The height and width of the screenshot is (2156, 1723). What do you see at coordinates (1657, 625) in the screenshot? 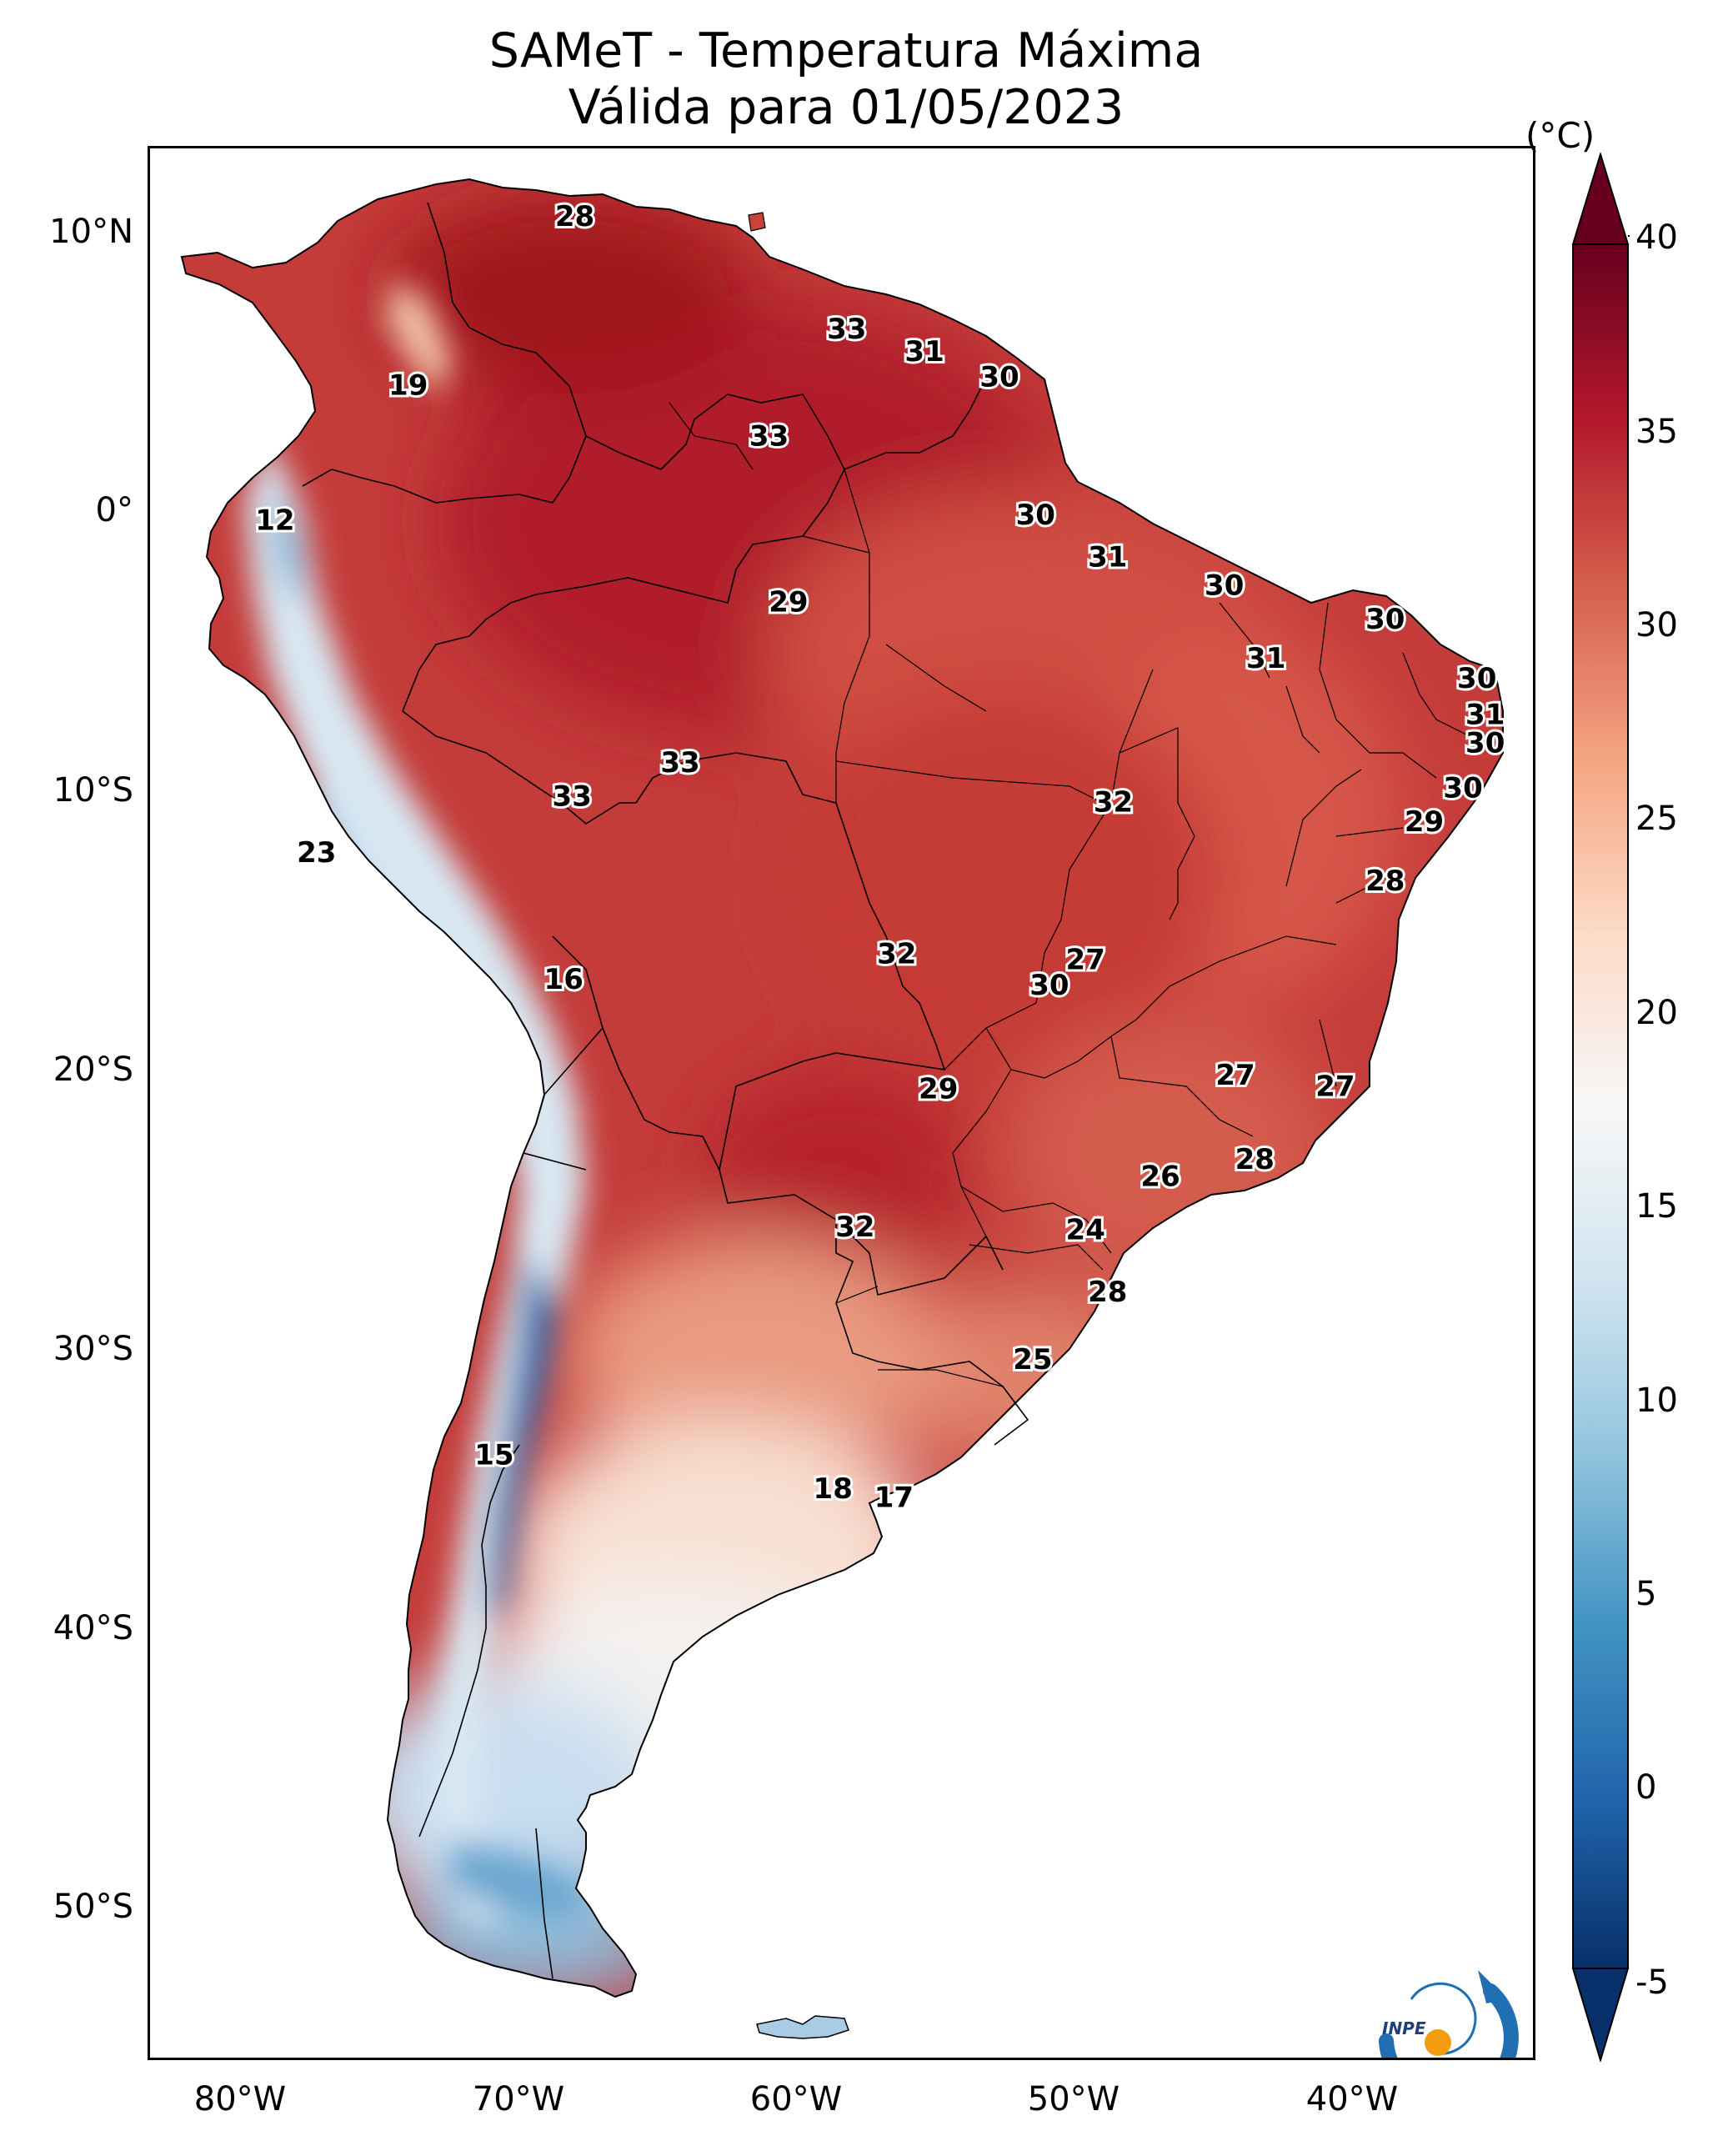
I see `colorbar-tick-label: 30` at bounding box center [1657, 625].